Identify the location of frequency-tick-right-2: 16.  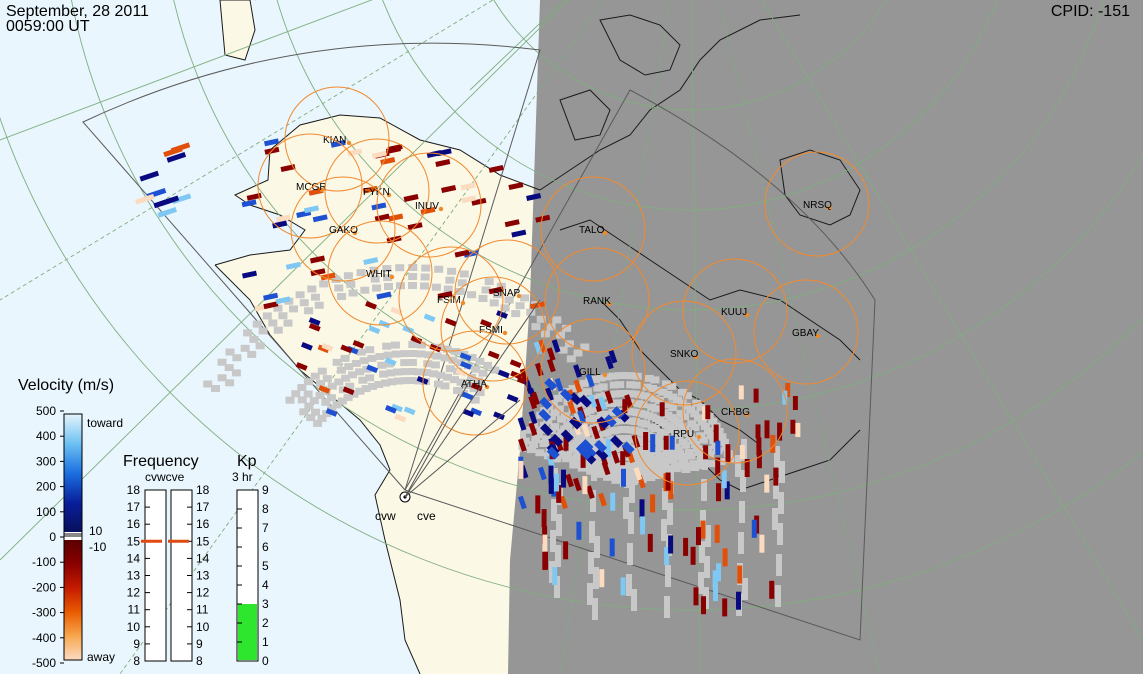
(203, 524).